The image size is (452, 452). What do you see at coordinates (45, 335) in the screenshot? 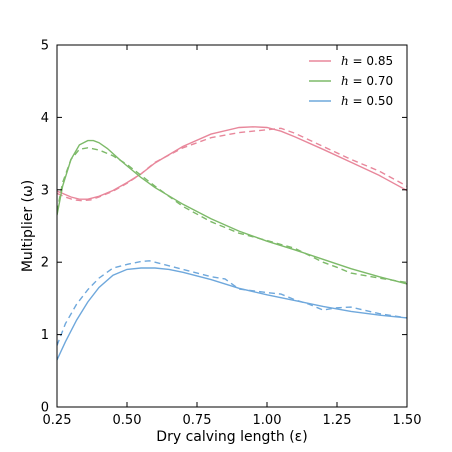
I see `y-tick-label: 1` at bounding box center [45, 335].